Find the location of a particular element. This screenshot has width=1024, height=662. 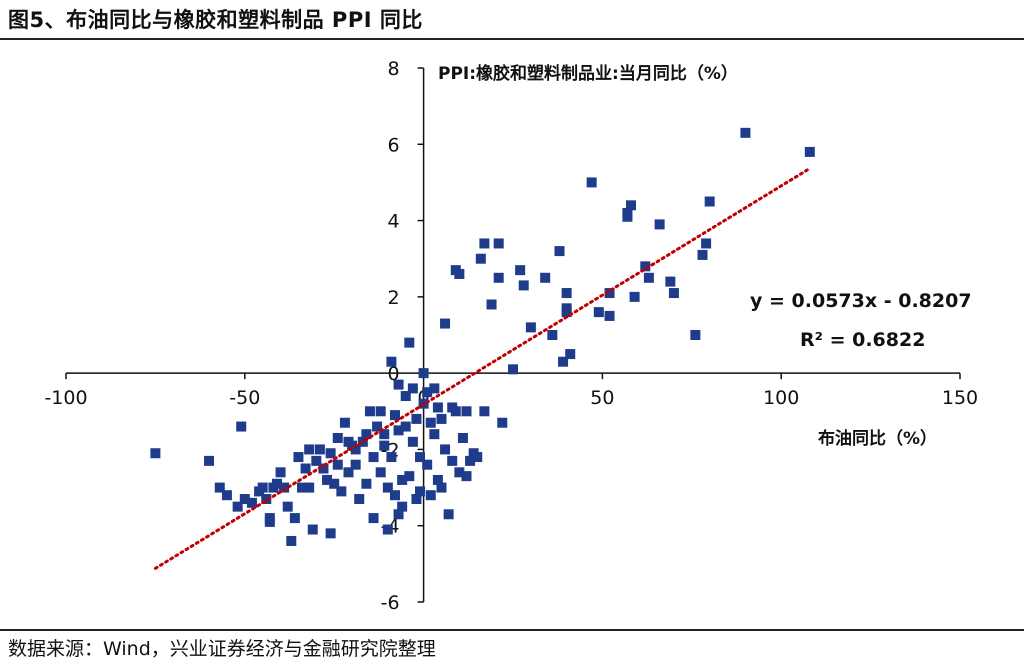

x-tick-label: -100 is located at coordinates (65, 398).